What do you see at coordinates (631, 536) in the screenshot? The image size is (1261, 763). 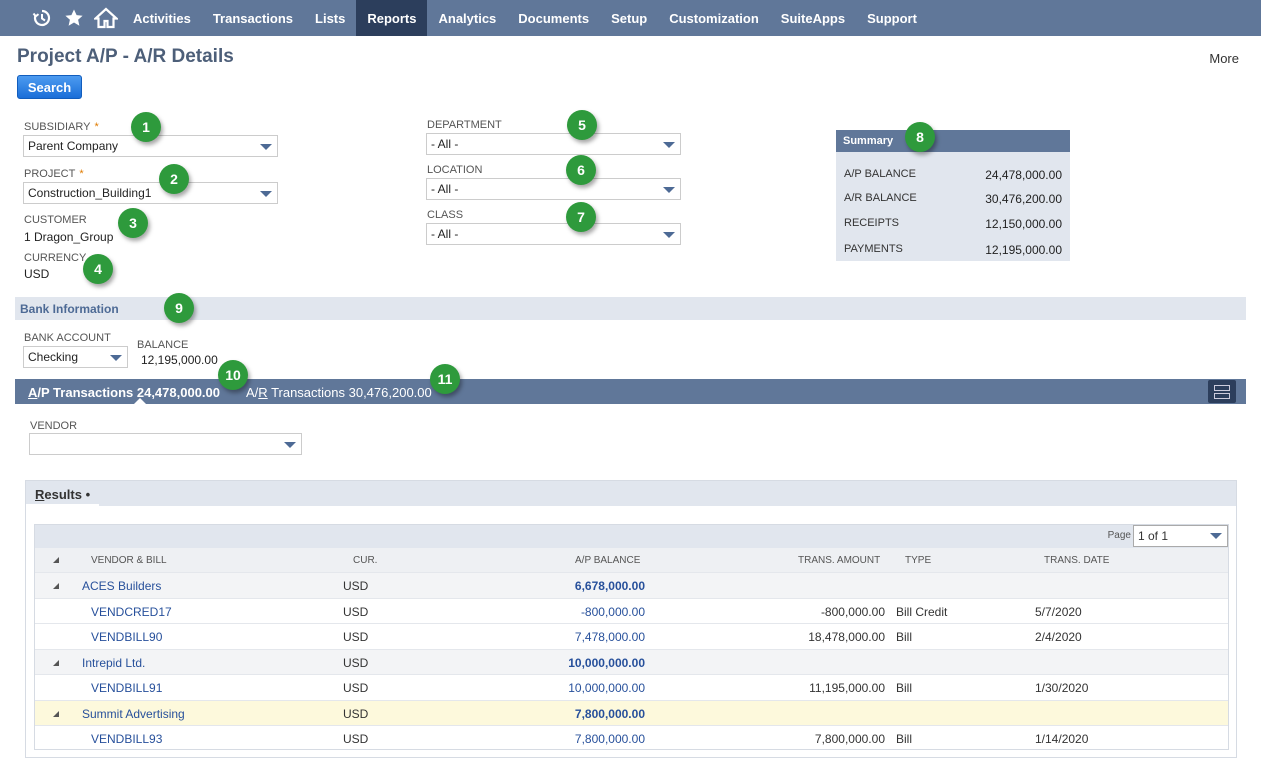 I see `pager-bar: Page 1 of 1` at bounding box center [631, 536].